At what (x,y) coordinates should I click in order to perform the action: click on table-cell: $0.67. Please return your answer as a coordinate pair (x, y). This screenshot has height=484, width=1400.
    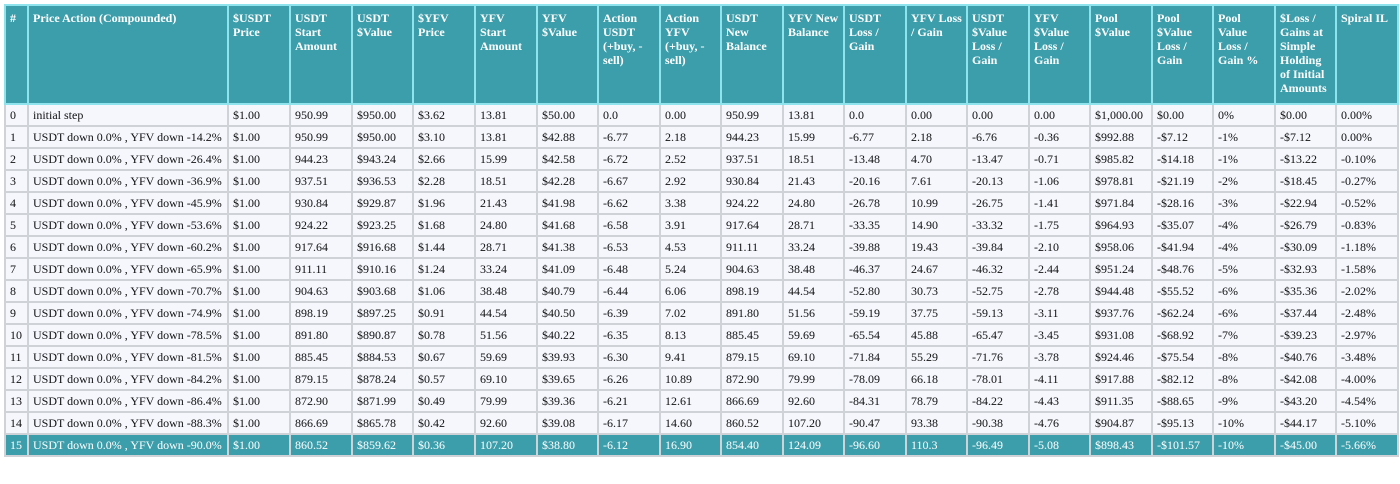
    Looking at the image, I should click on (444, 357).